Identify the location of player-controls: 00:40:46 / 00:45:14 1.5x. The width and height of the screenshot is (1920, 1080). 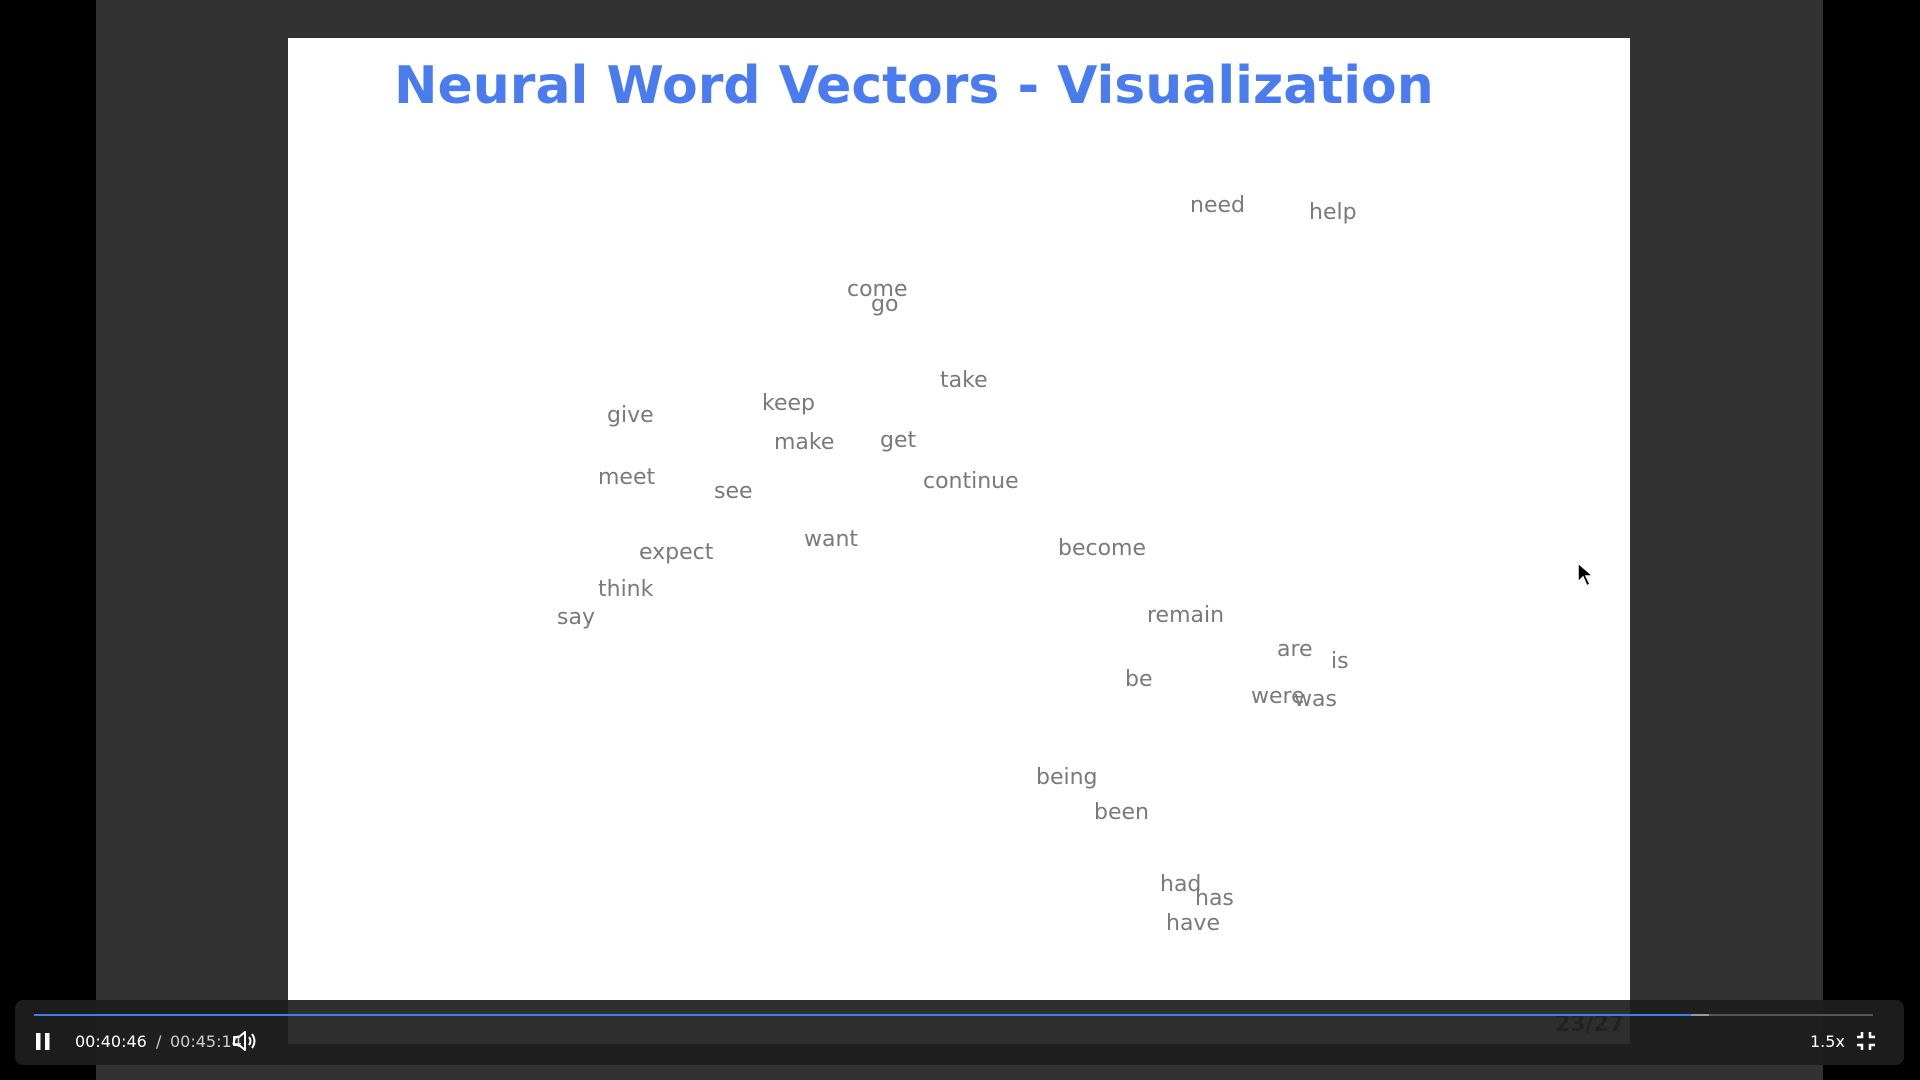
(959, 1032).